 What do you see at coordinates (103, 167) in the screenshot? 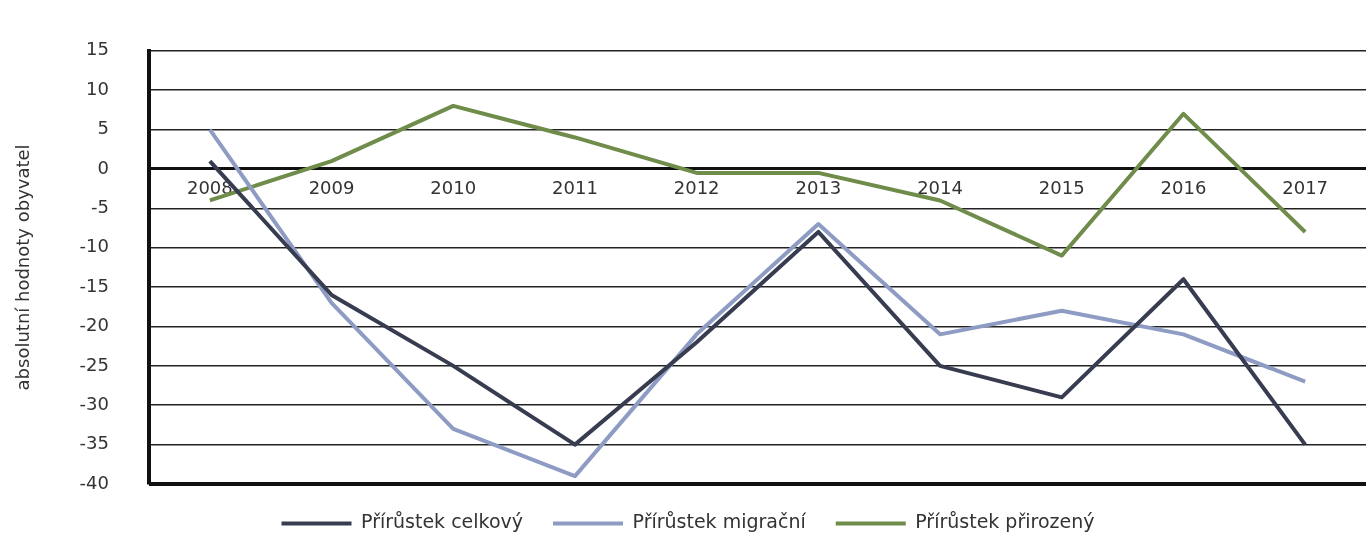
I see `y-tick-label: 0` at bounding box center [103, 167].